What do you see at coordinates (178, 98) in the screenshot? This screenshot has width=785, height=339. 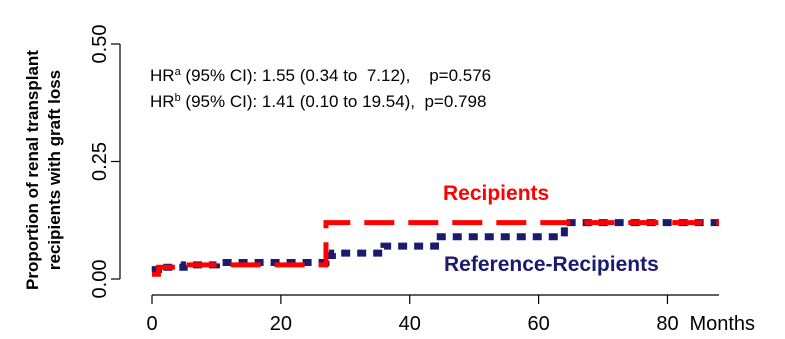 I see `hr-b-superscript: b` at bounding box center [178, 98].